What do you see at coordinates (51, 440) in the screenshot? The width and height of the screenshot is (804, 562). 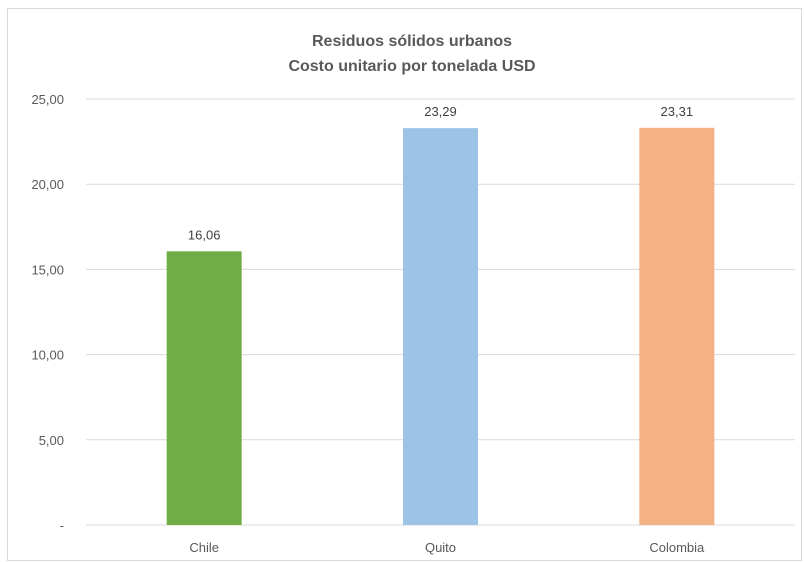 I see `y-tick-label: 5,00` at bounding box center [51, 440].